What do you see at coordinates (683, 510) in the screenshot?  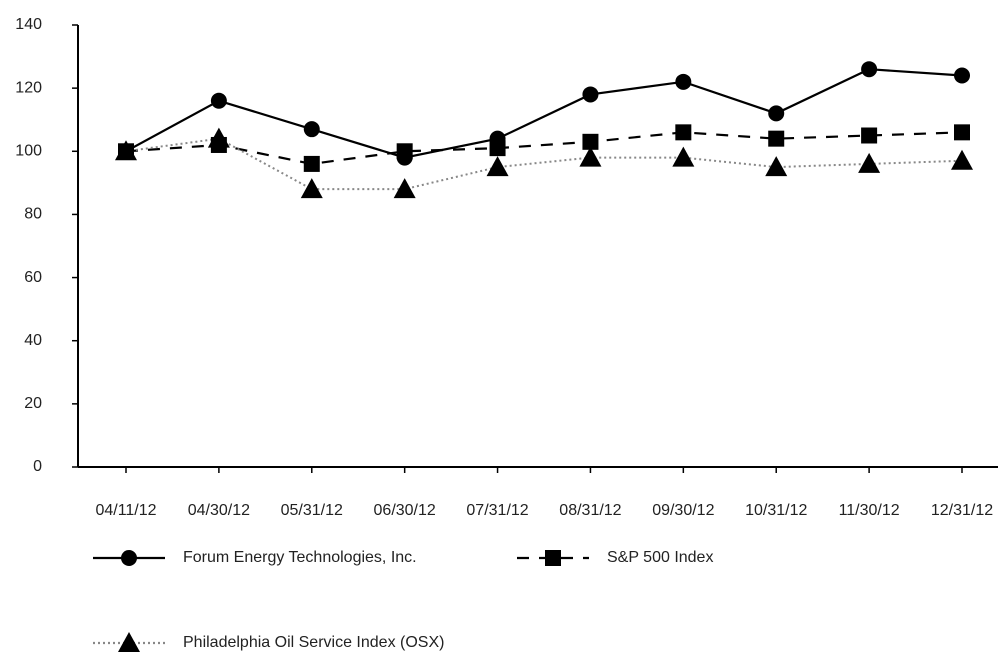 I see `x-tick-label: 09/30/12` at bounding box center [683, 510].